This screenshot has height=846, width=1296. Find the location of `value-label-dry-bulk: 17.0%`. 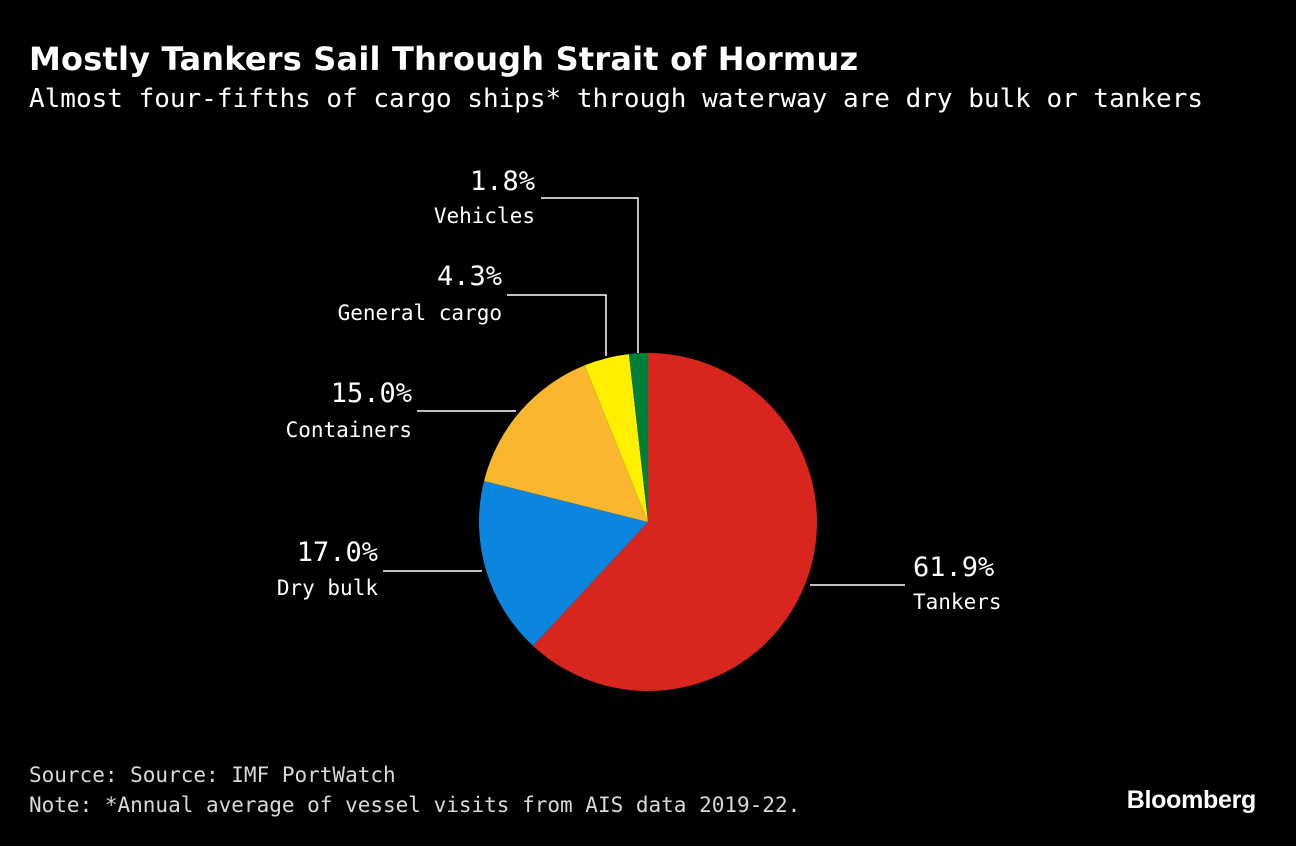

value-label-dry-bulk: 17.0% is located at coordinates (337, 552).